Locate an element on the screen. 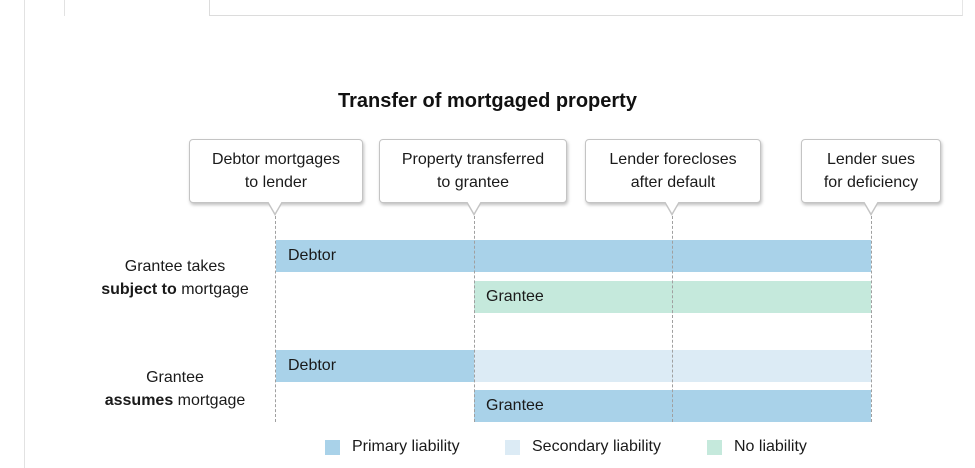 The width and height of the screenshot is (975, 468). scenario-label-line1: Grantee takes is located at coordinates (175, 266).